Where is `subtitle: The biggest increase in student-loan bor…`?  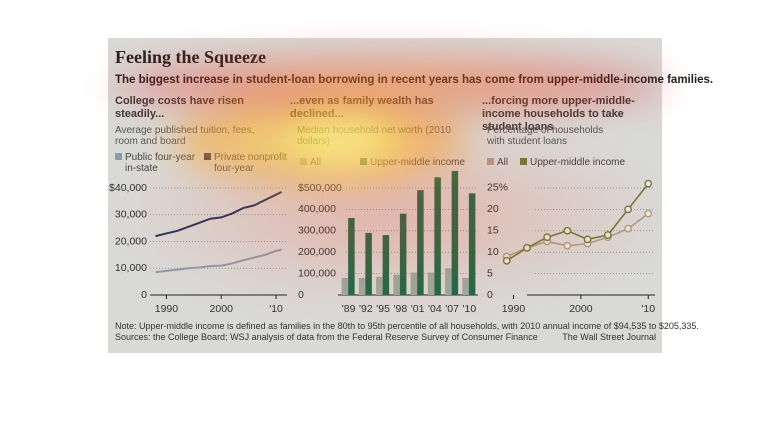
subtitle: The biggest increase in student-loan bor… is located at coordinates (414, 80).